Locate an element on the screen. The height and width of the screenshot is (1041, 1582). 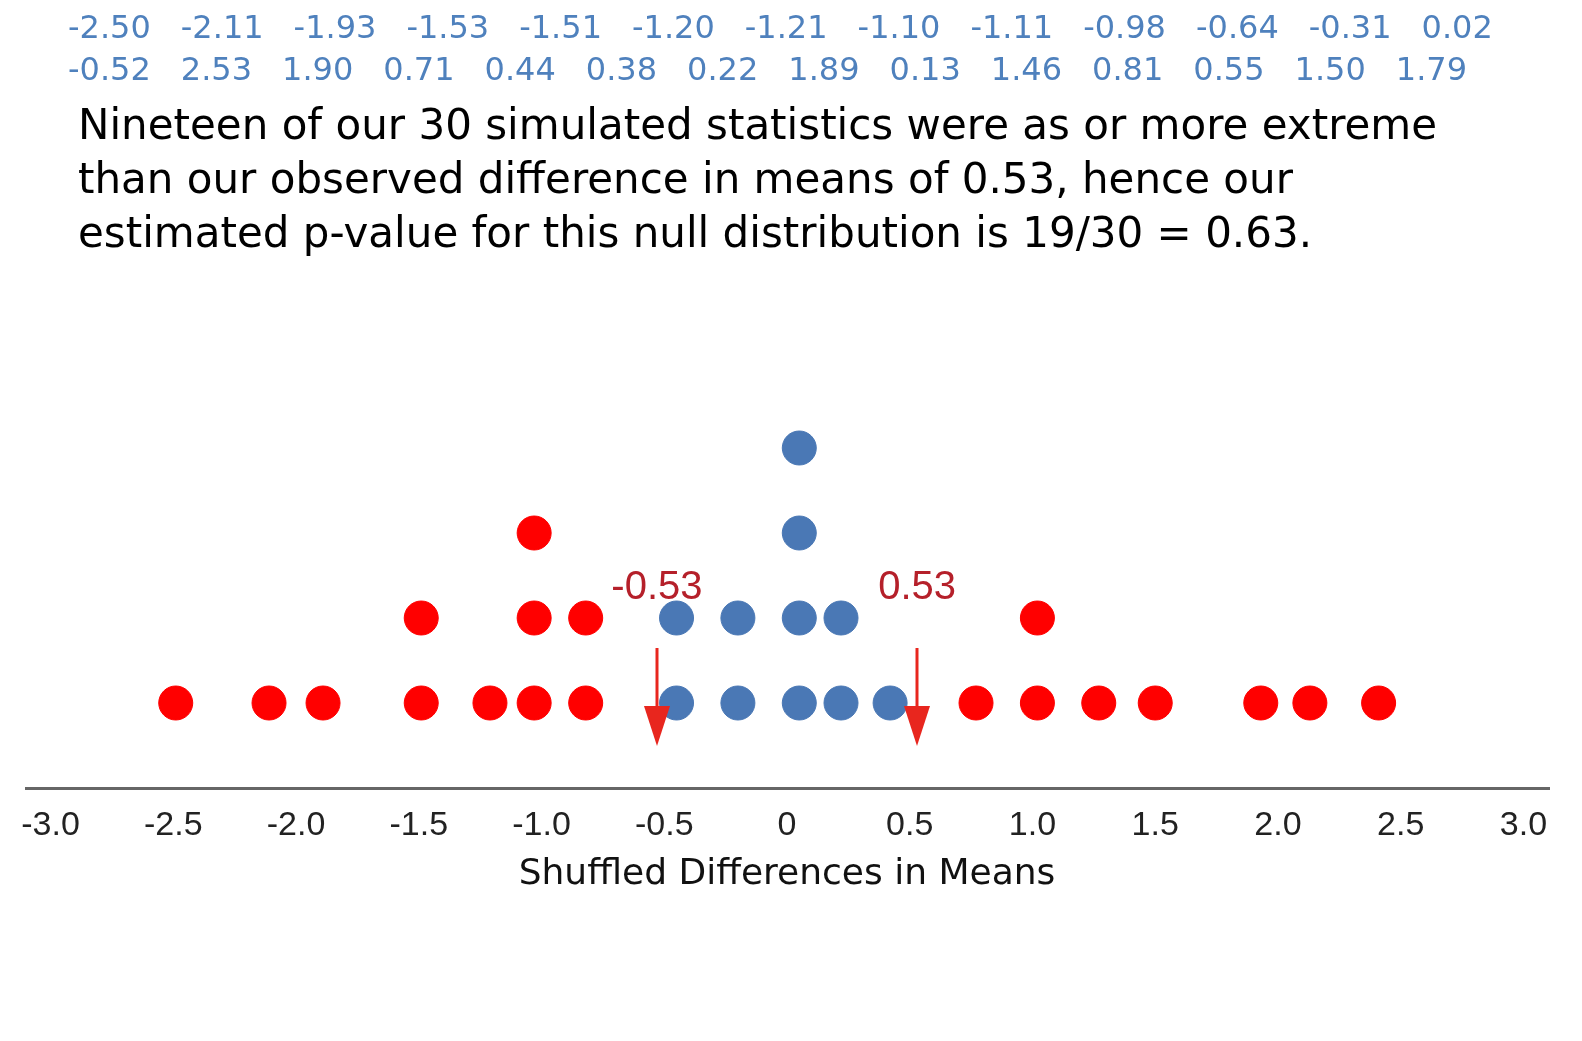
text: -1.20 is located at coordinates (673, 27).